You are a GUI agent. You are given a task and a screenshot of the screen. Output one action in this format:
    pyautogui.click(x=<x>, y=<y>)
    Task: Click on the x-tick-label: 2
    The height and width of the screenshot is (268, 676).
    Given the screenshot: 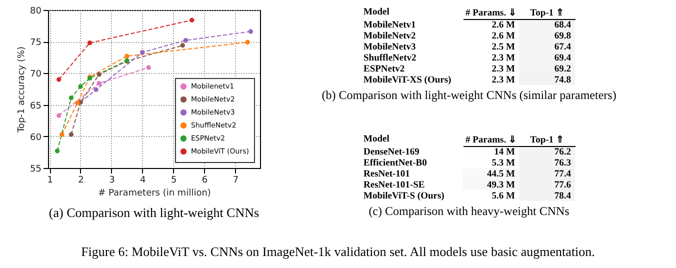 What is the action you would take?
    pyautogui.click(x=81, y=181)
    